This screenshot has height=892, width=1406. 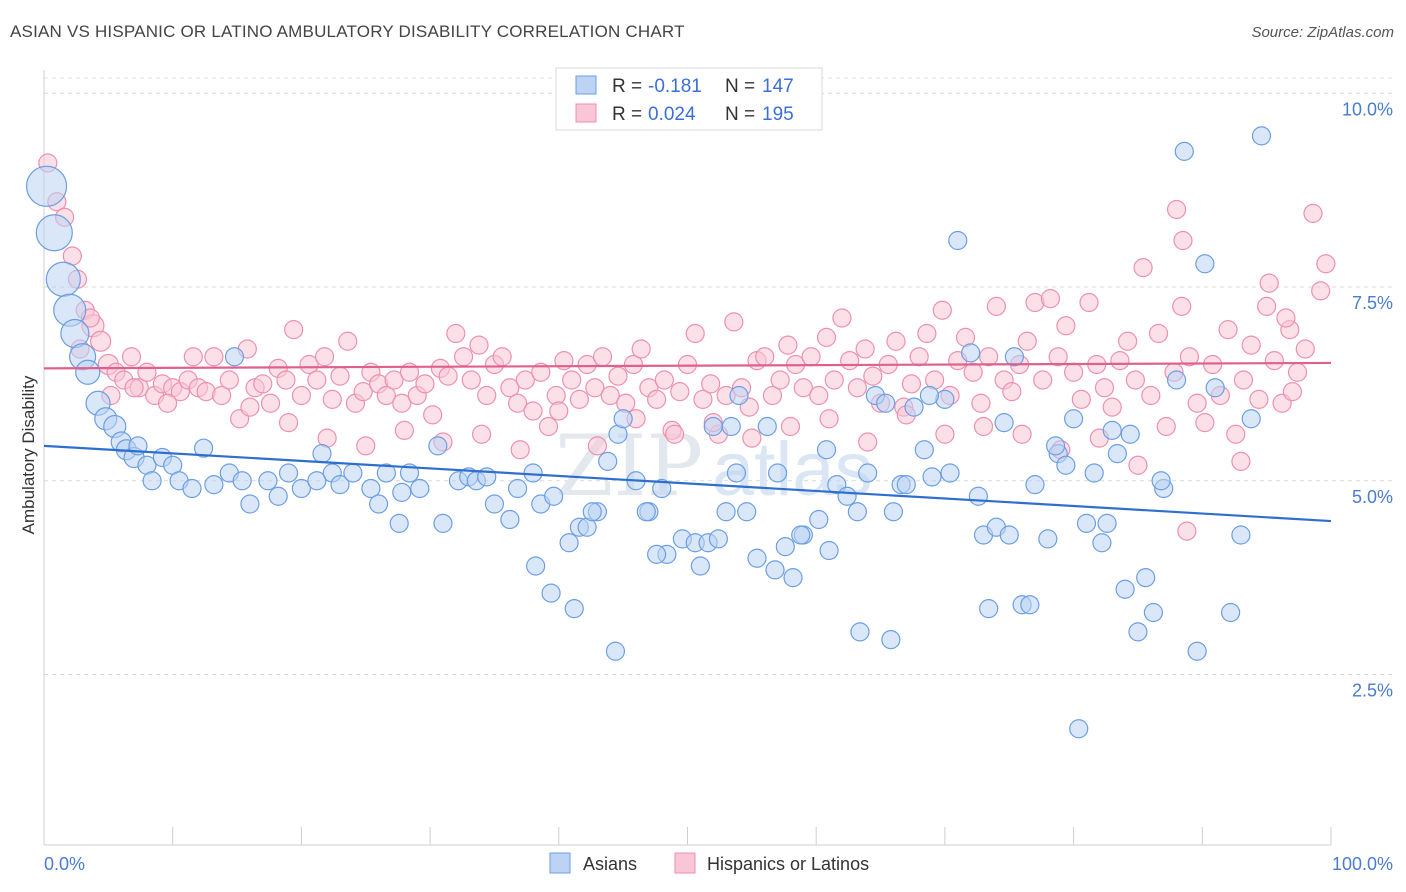 What do you see at coordinates (1362, 864) in the screenshot?
I see `x-tick-label-max: 100.0%` at bounding box center [1362, 864].